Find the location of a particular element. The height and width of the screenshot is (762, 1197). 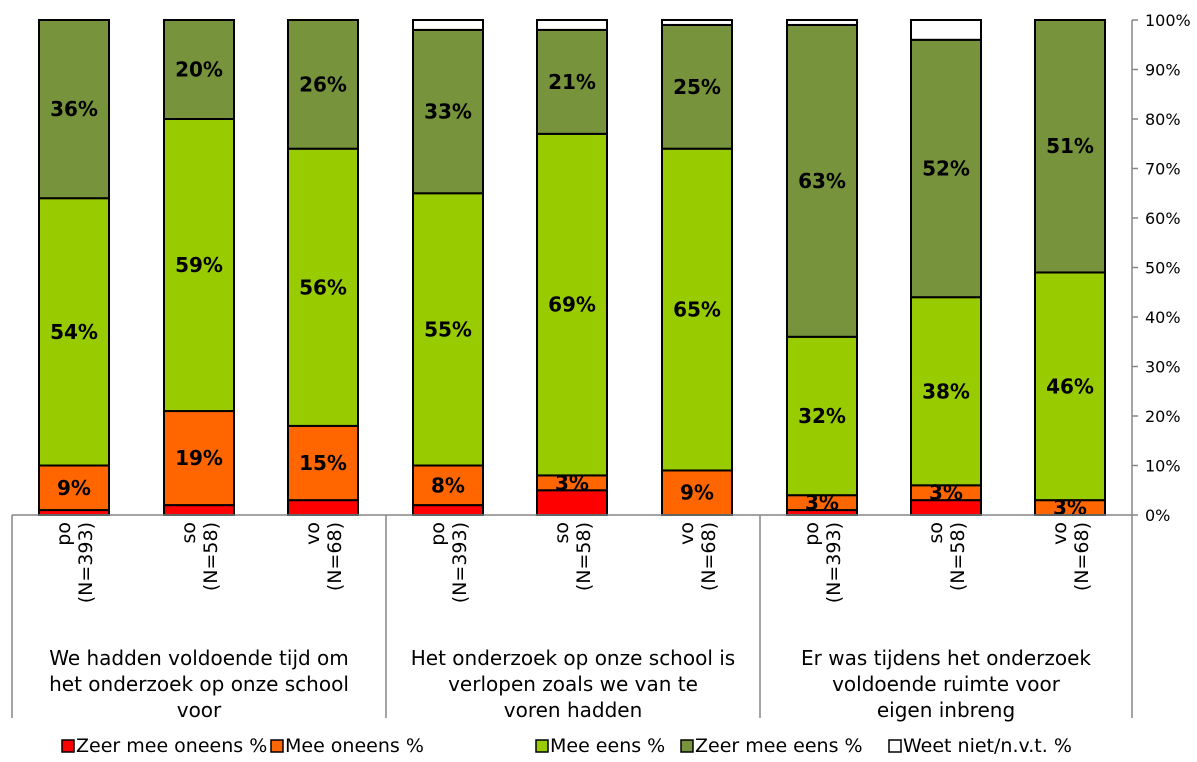

y-tick-label: 80% is located at coordinates (1163, 119).